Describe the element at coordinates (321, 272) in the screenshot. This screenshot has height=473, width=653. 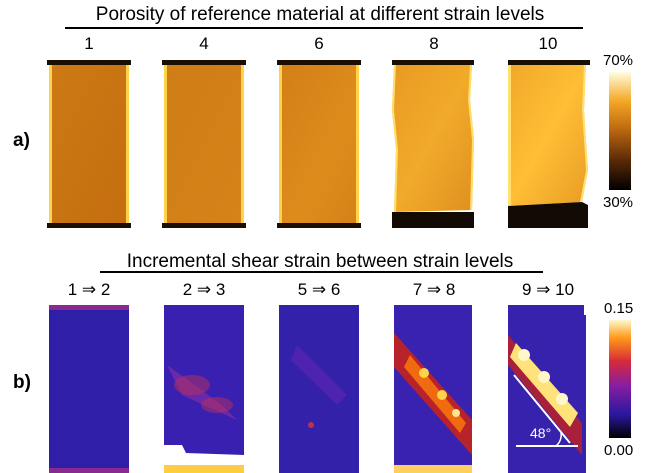
I see `row-b-title-underline` at that location.